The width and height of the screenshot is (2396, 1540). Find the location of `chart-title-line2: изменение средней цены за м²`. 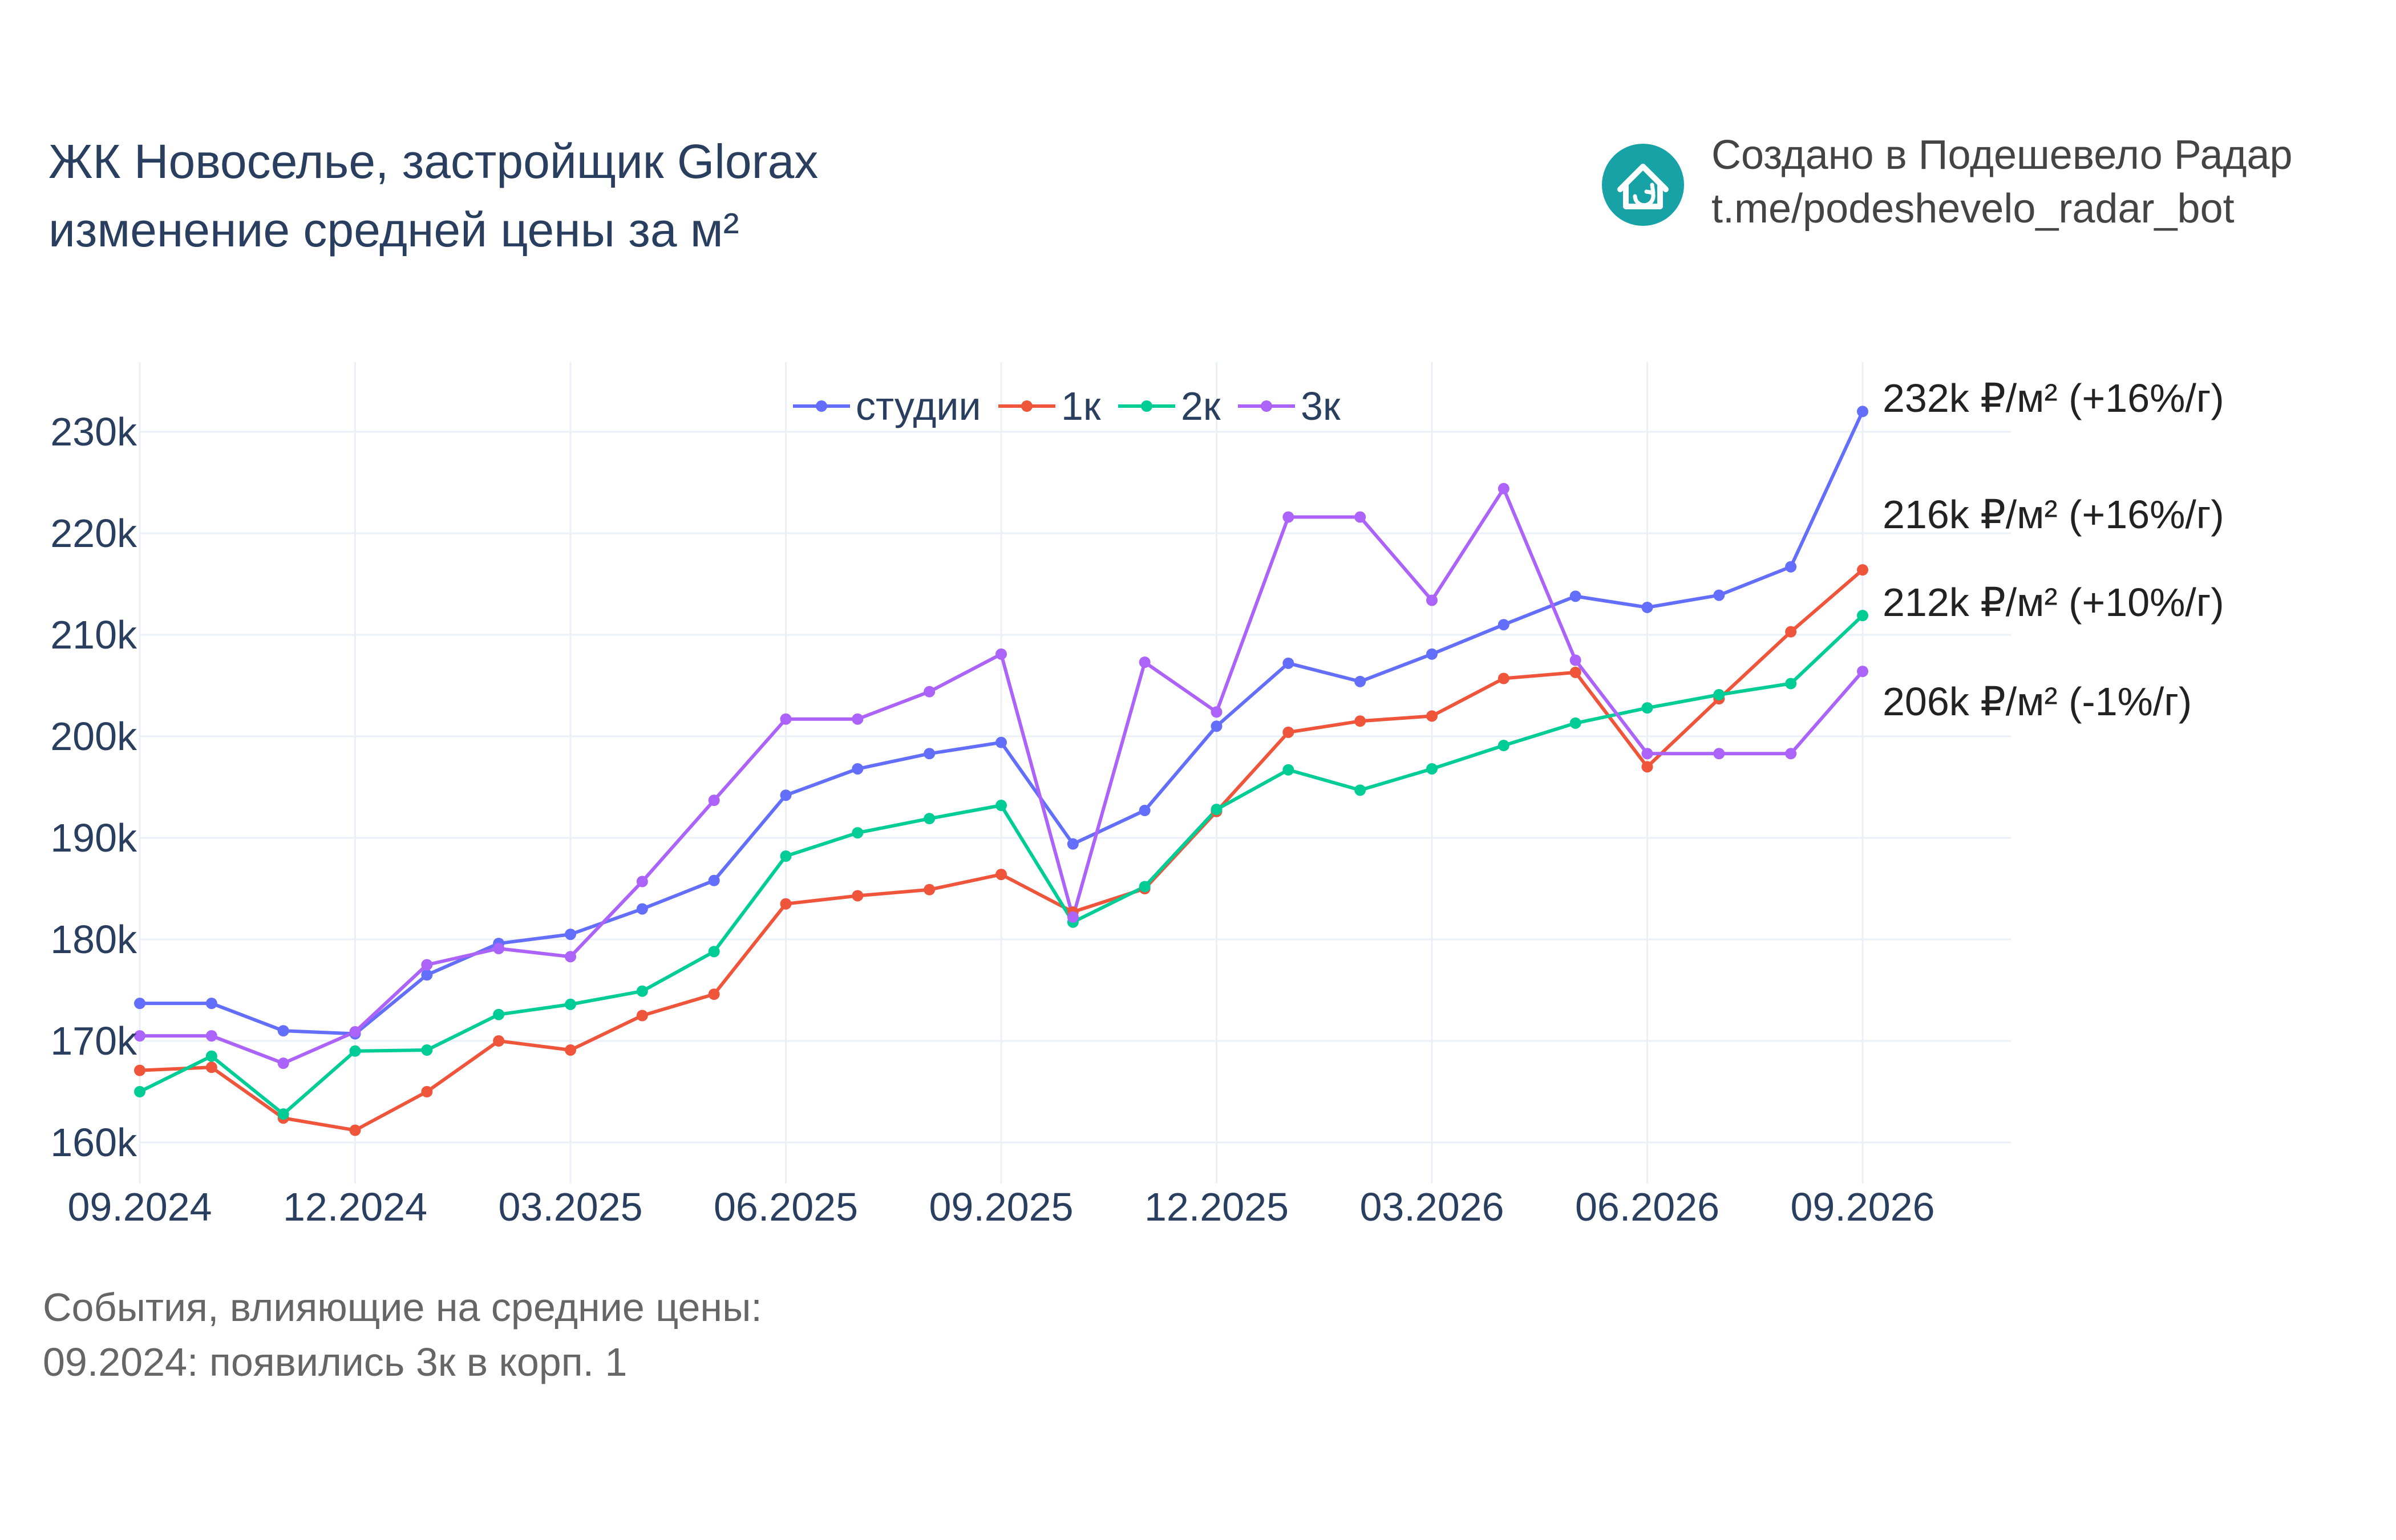

chart-title-line2: изменение средней цены за м² is located at coordinates (393, 230).